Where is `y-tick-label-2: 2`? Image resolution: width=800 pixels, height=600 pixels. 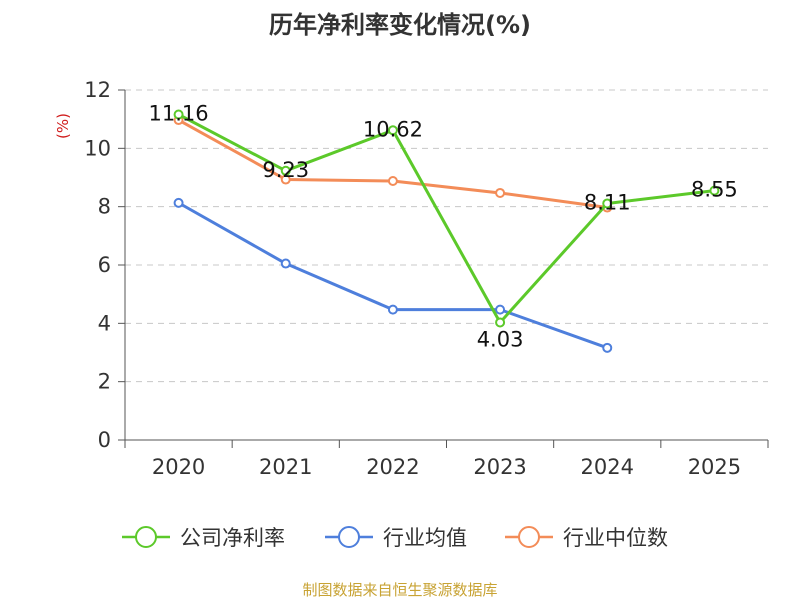 y-tick-label-2: 2 is located at coordinates (104, 382).